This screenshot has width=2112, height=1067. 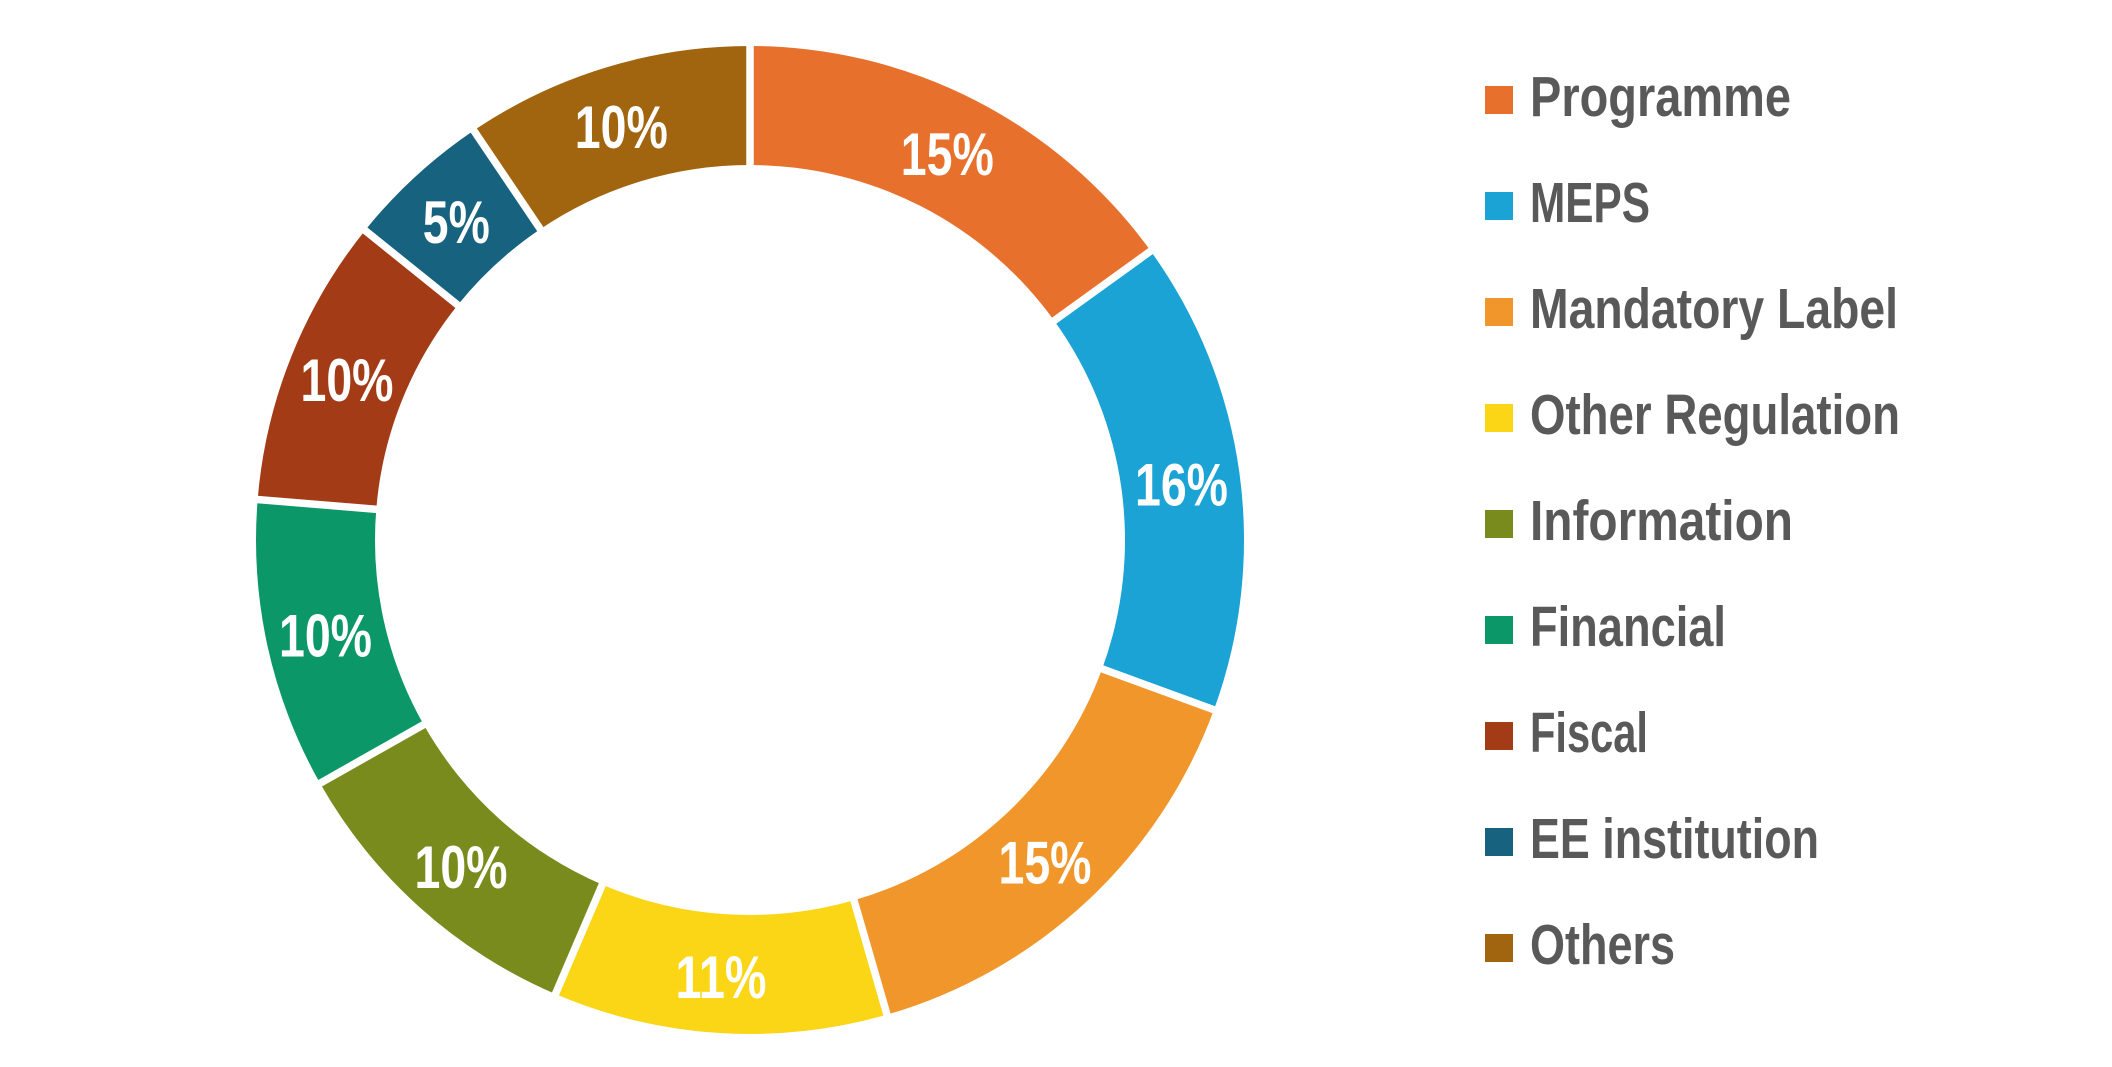 I want to click on svg-text: EE institution, so click(x=1674, y=839).